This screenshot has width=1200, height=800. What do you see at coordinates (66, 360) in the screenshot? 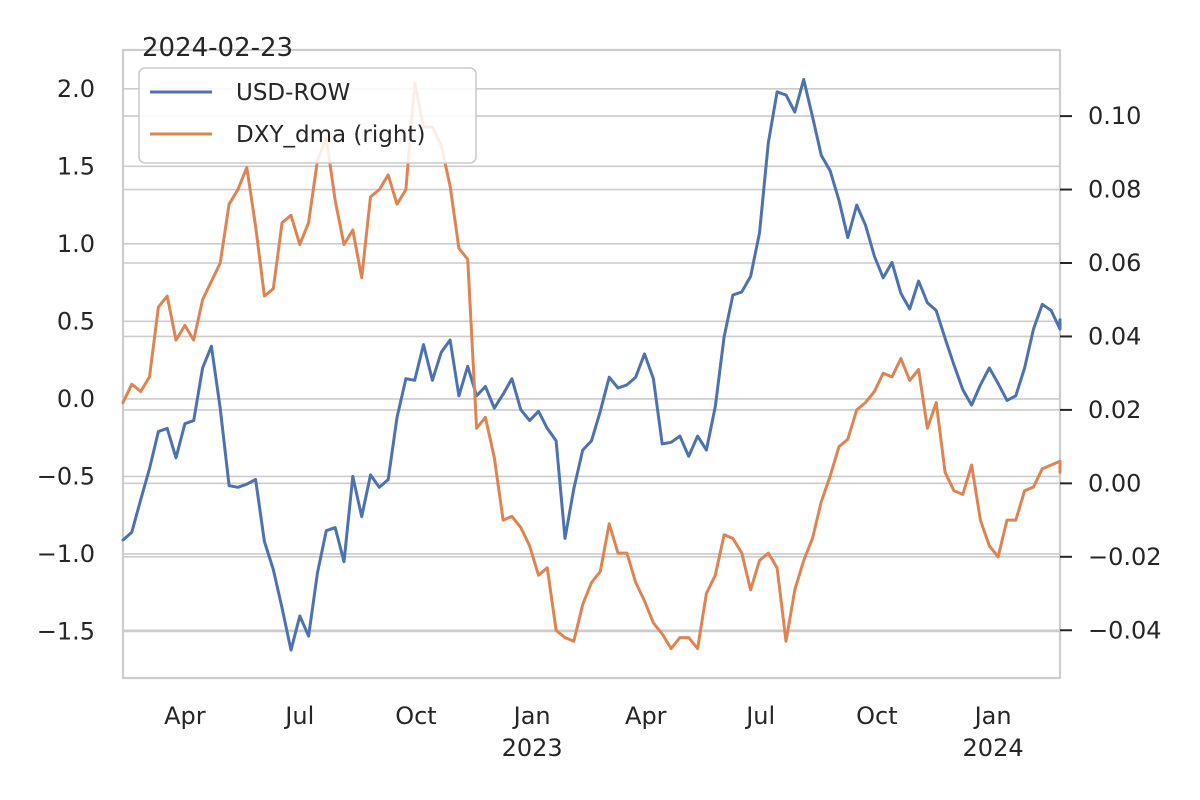
I see `left-y-axis: −1.5 −1.0 −0.5 0.0 0.5 1.0 1.5 2.0` at bounding box center [66, 360].